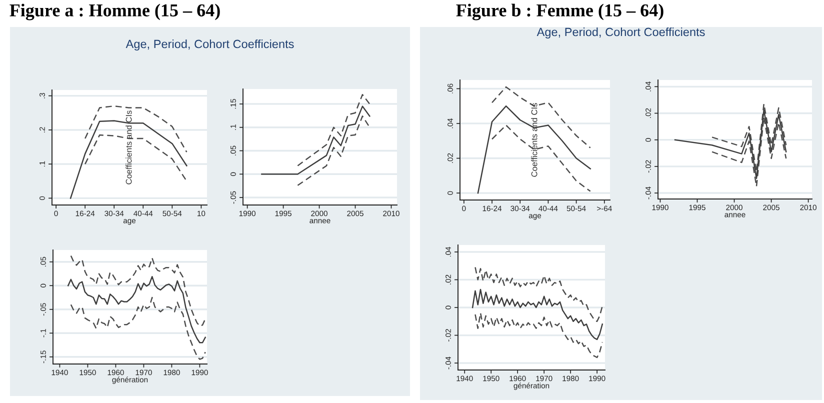 This screenshot has width=824, height=403. What do you see at coordinates (115, 12) in the screenshot?
I see `chart-title: Figure a : Homme (15 – 64)` at bounding box center [115, 12].